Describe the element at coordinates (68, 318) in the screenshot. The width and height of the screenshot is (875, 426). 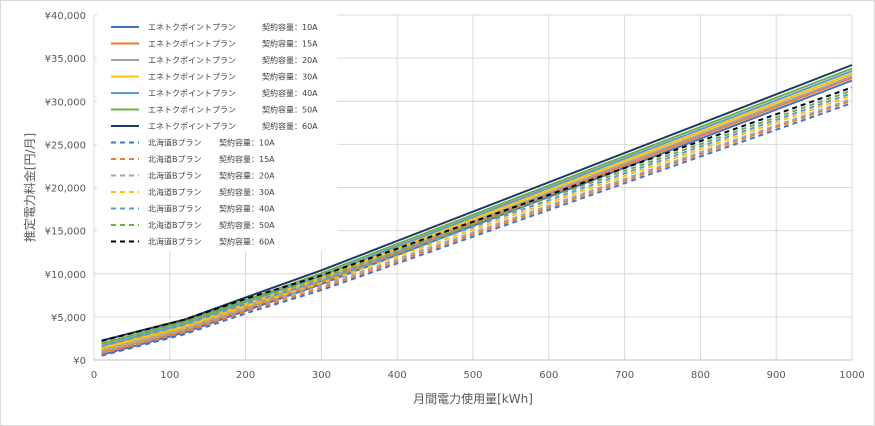
I see `y-tick-label: ¥5,000` at that location.